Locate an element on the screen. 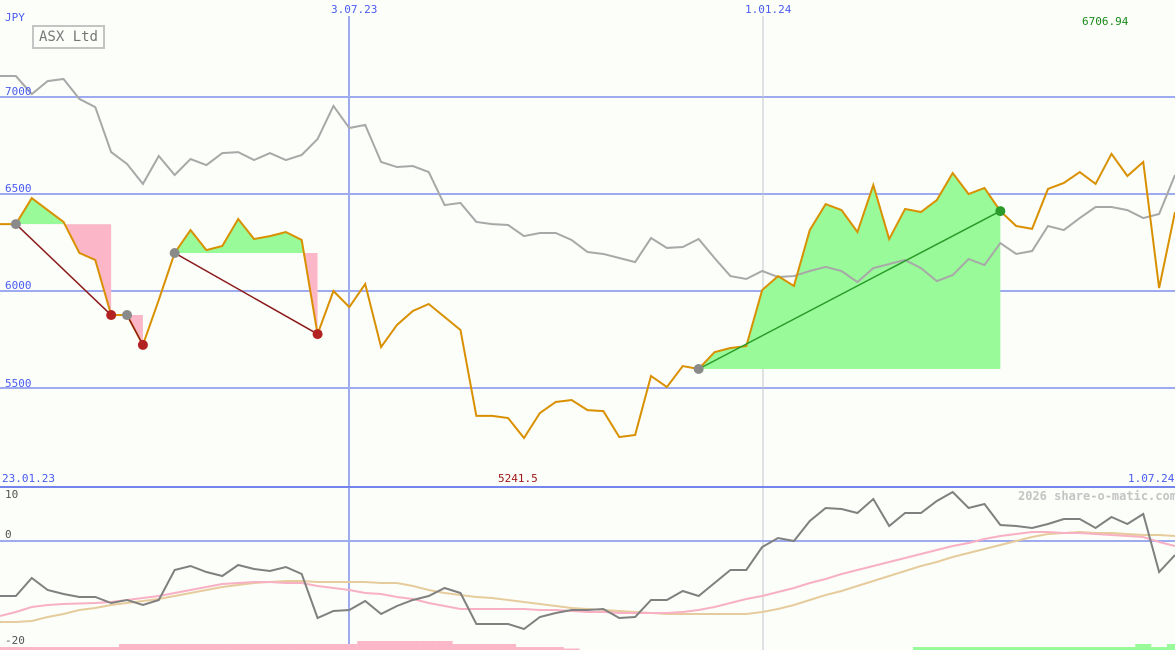  fast-average-line is located at coordinates (587, 574).